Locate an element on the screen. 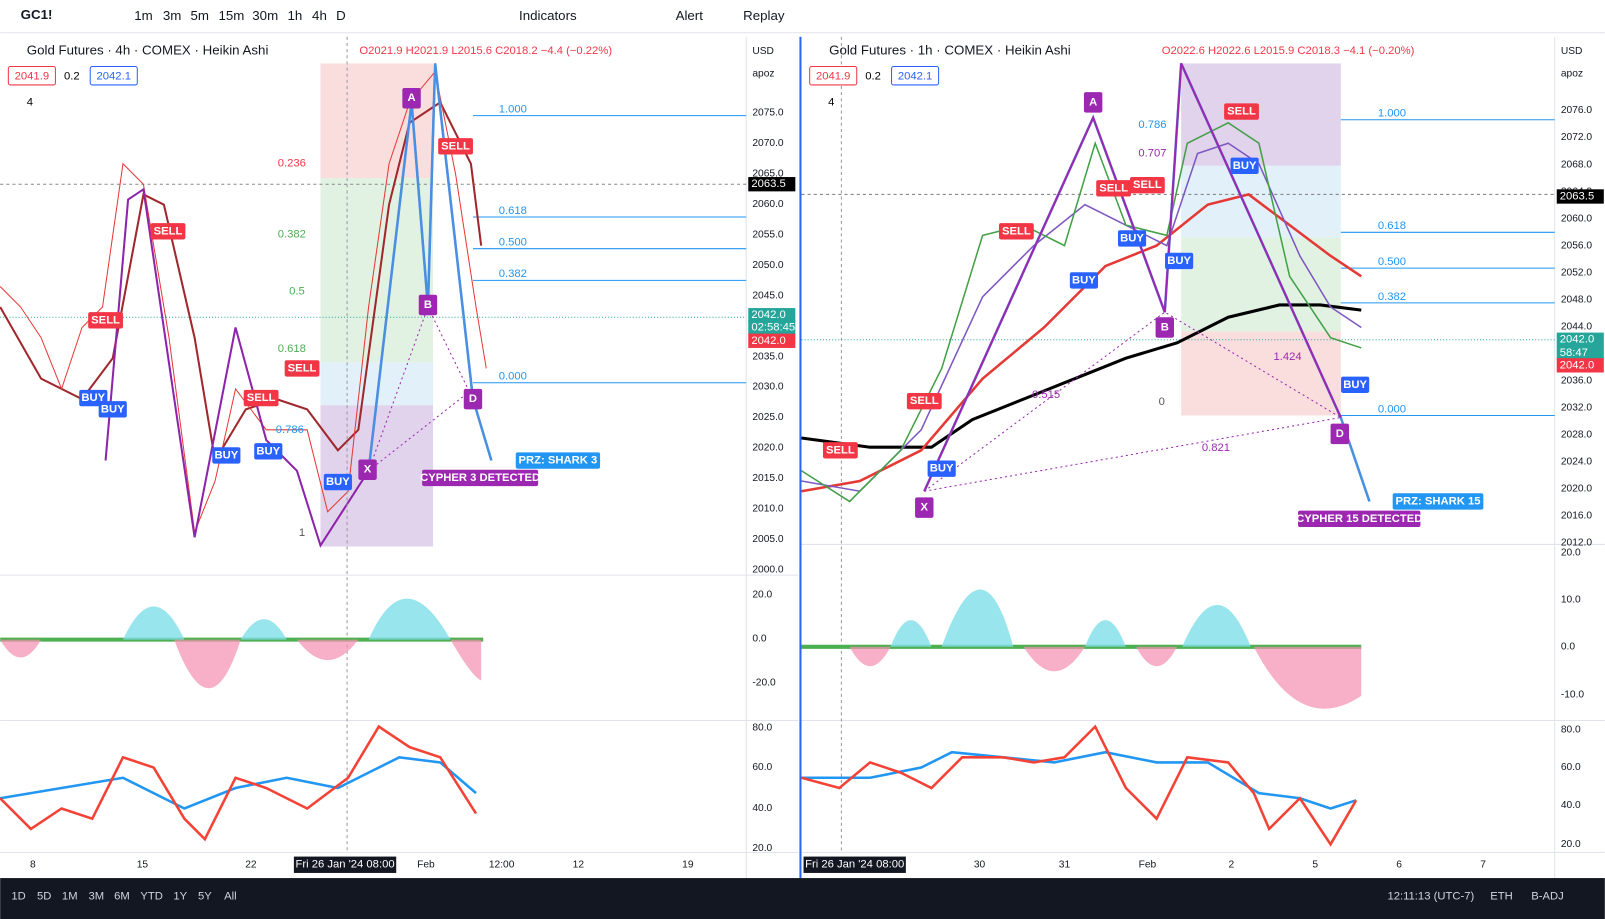 The image size is (1605, 919). interval-button: 4h is located at coordinates (319, 15).